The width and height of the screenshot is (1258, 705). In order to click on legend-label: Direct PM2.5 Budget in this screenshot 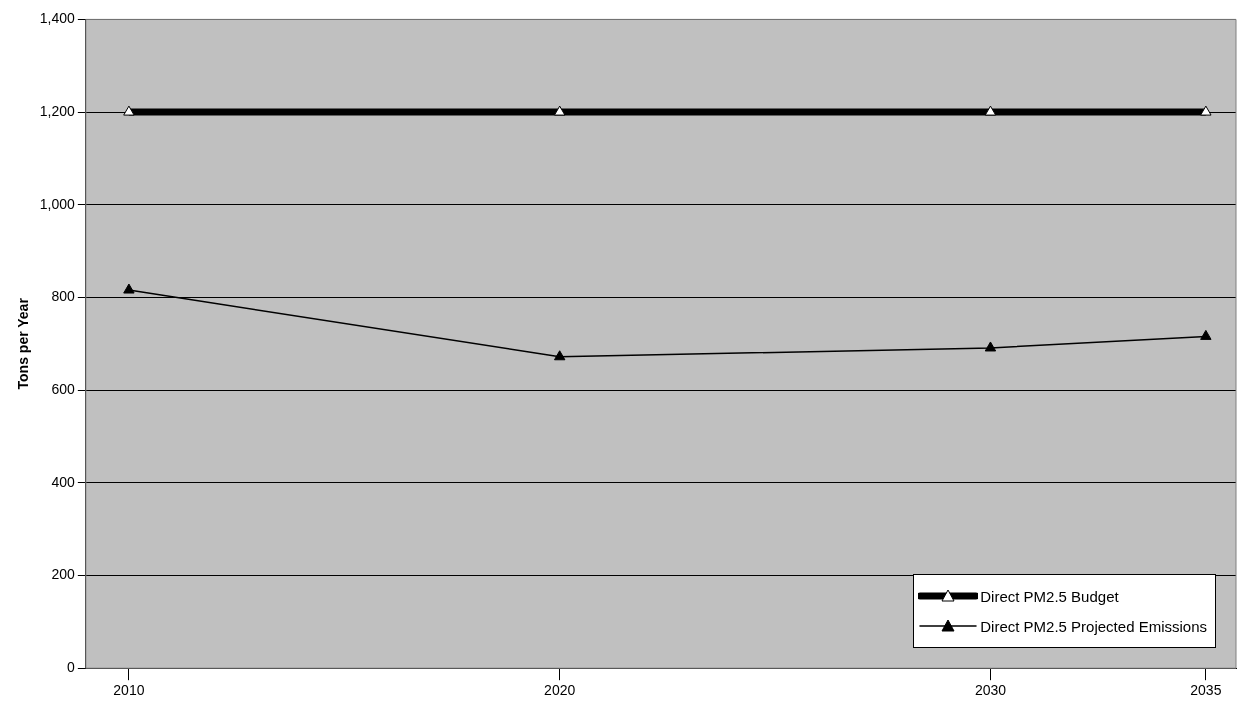, I will do `click(1049, 596)`.